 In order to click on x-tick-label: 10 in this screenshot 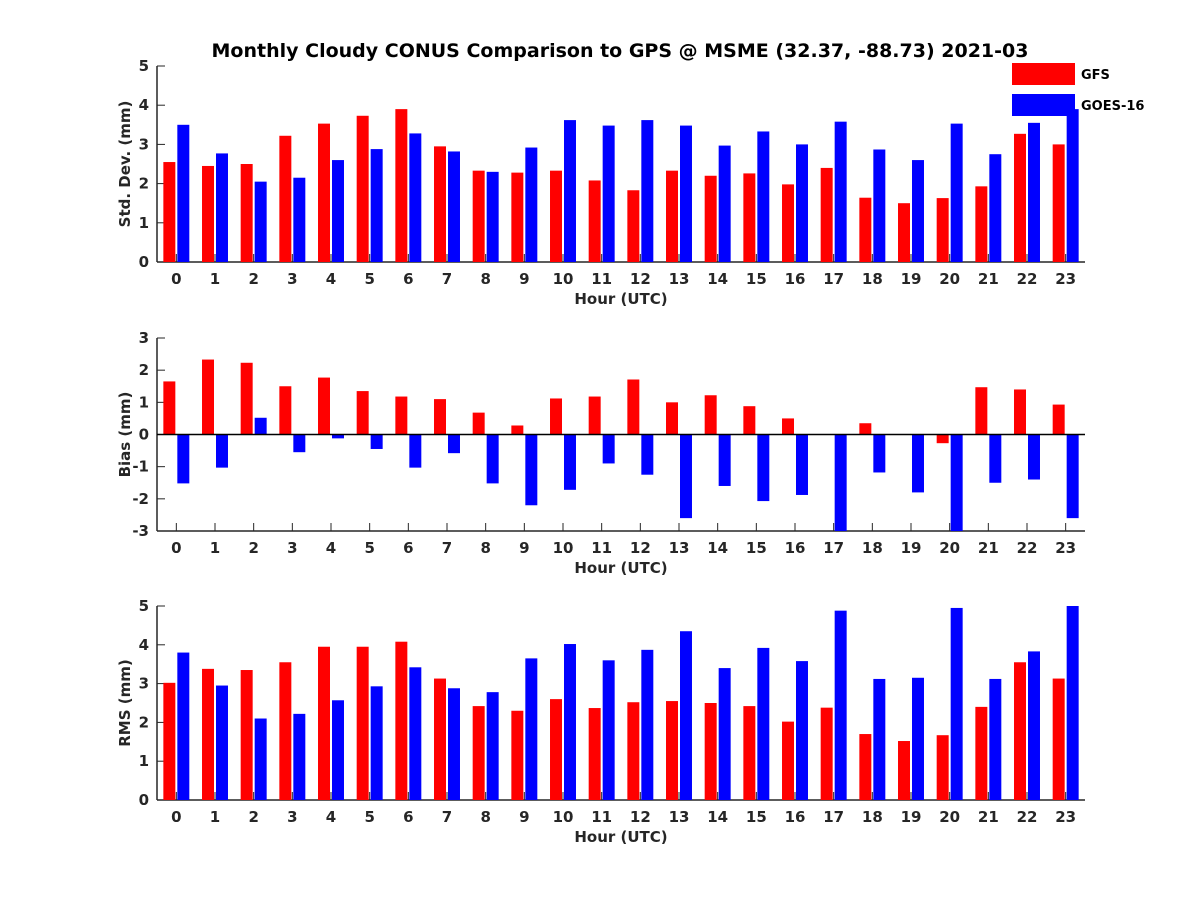, I will do `click(563, 548)`.